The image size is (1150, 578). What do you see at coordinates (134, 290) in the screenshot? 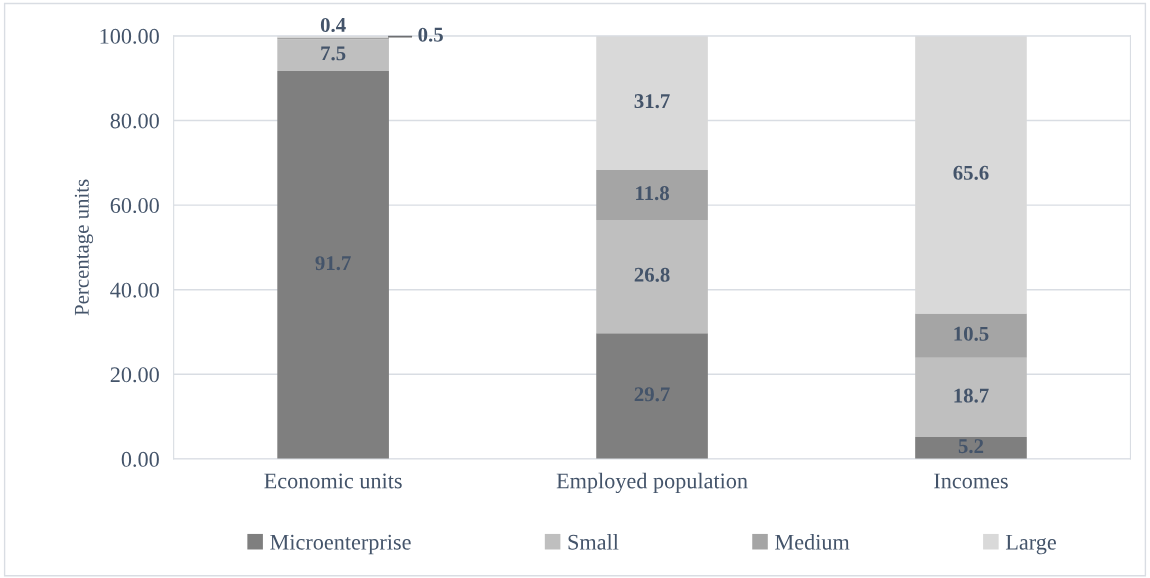
I see `y-tick-label: 40.00` at bounding box center [134, 290].